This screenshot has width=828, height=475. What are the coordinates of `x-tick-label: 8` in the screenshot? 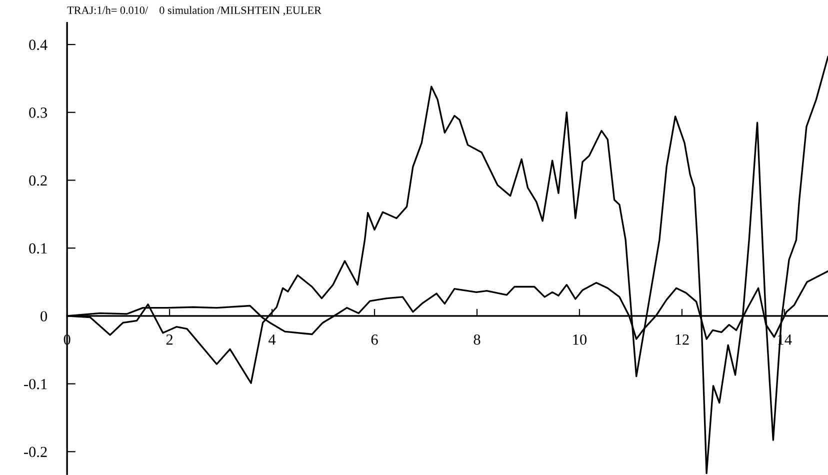 It's located at (477, 339).